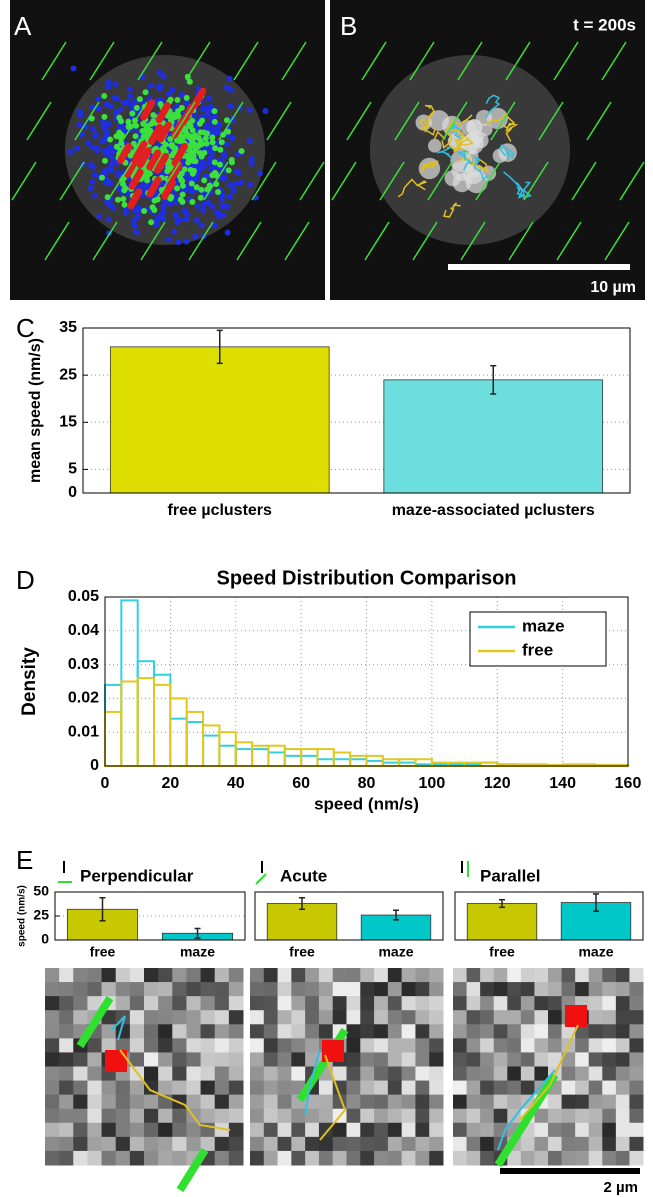 Image resolution: width=653 pixels, height=1197 pixels. Describe the element at coordinates (29, 681) in the screenshot. I see `y-axis-label: Density` at that location.